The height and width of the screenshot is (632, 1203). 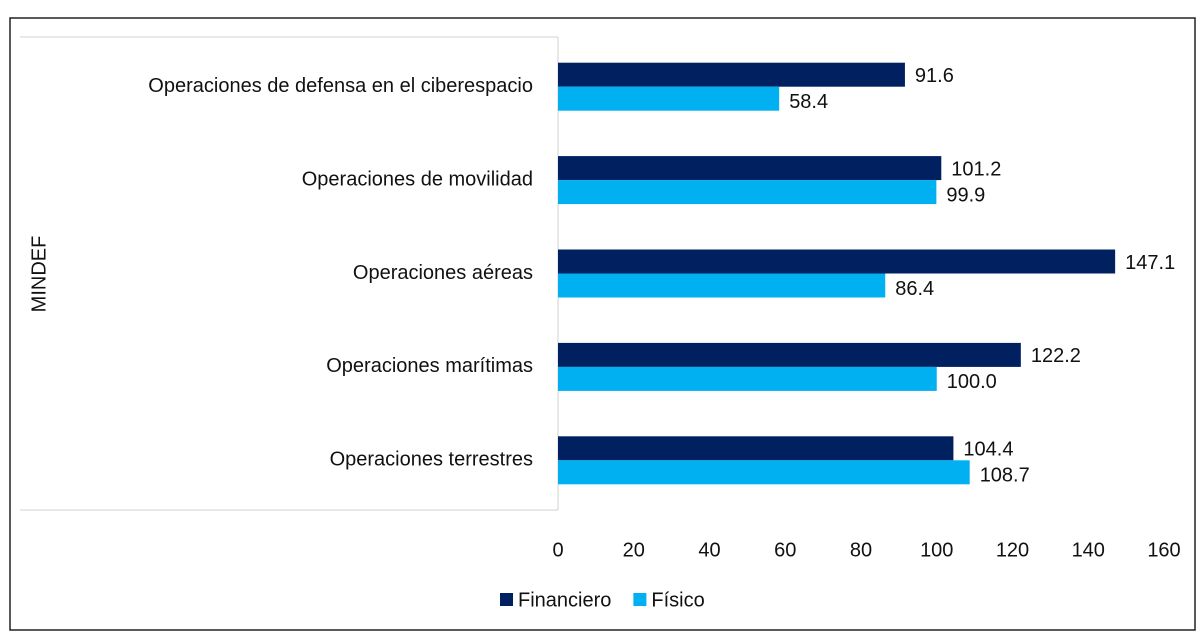 What do you see at coordinates (429, 366) in the screenshot?
I see `y-tick-label: Operaciones marítimas` at bounding box center [429, 366].